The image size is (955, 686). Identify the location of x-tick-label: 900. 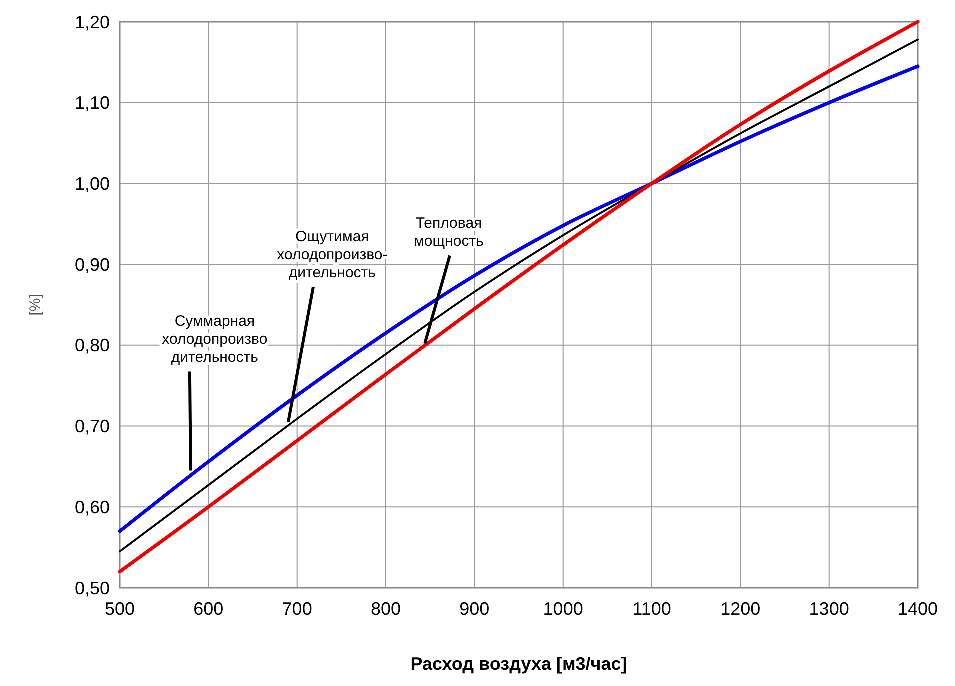
(475, 609).